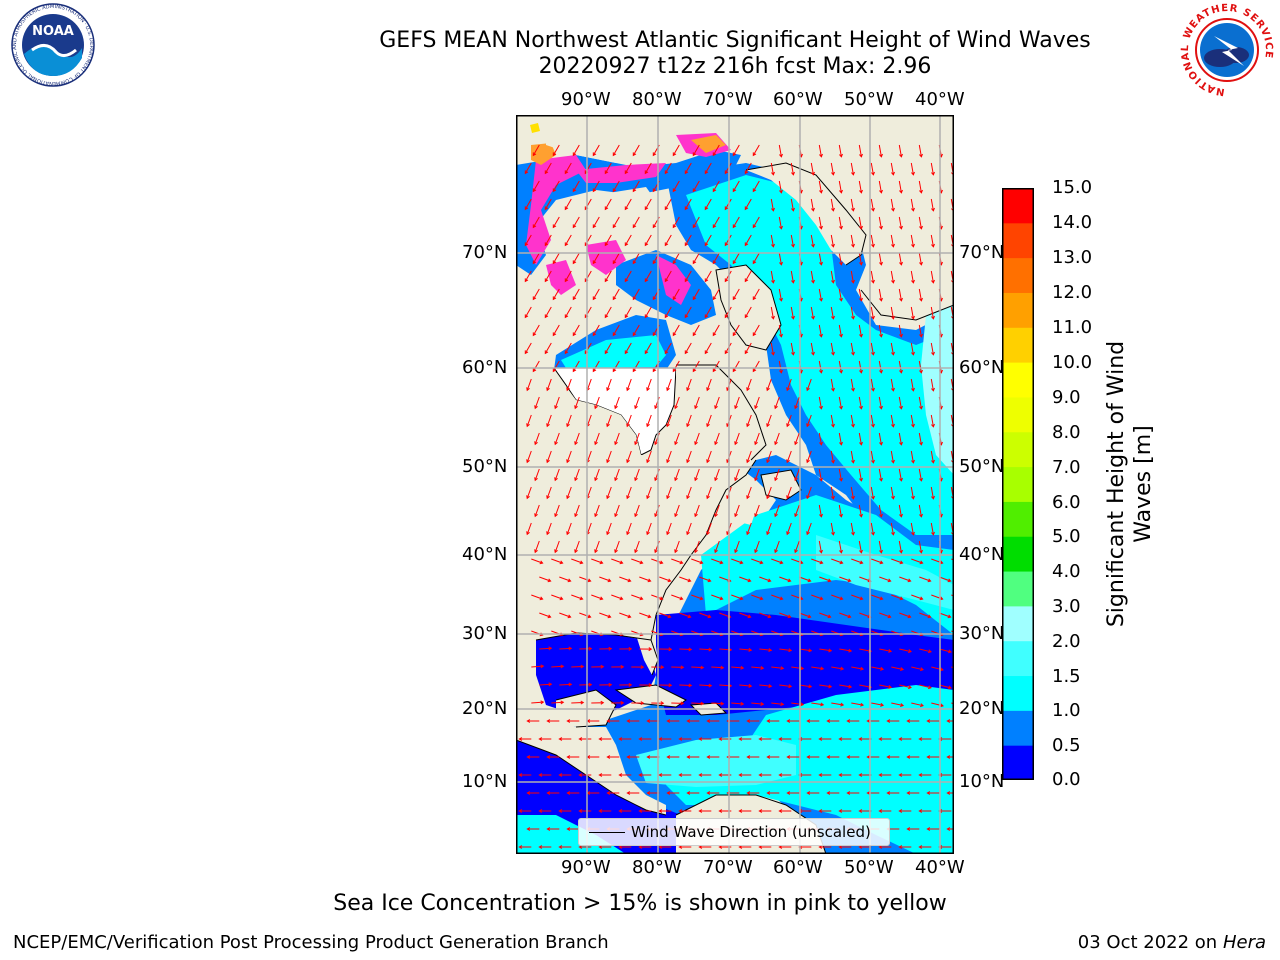 This screenshot has height=960, width=1280. Describe the element at coordinates (607, 832) in the screenshot. I see `legend-line-symbol` at that location.